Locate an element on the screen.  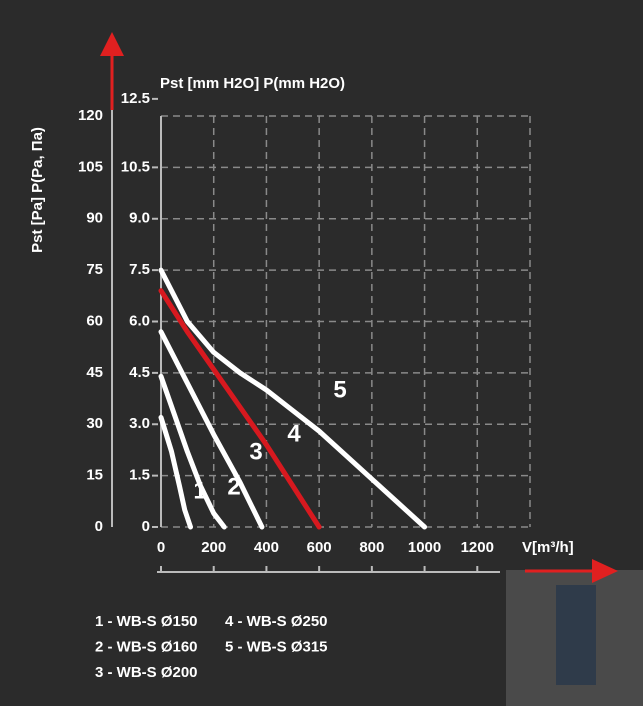
y2-tick-label: 12.5 is located at coordinates (135, 98).